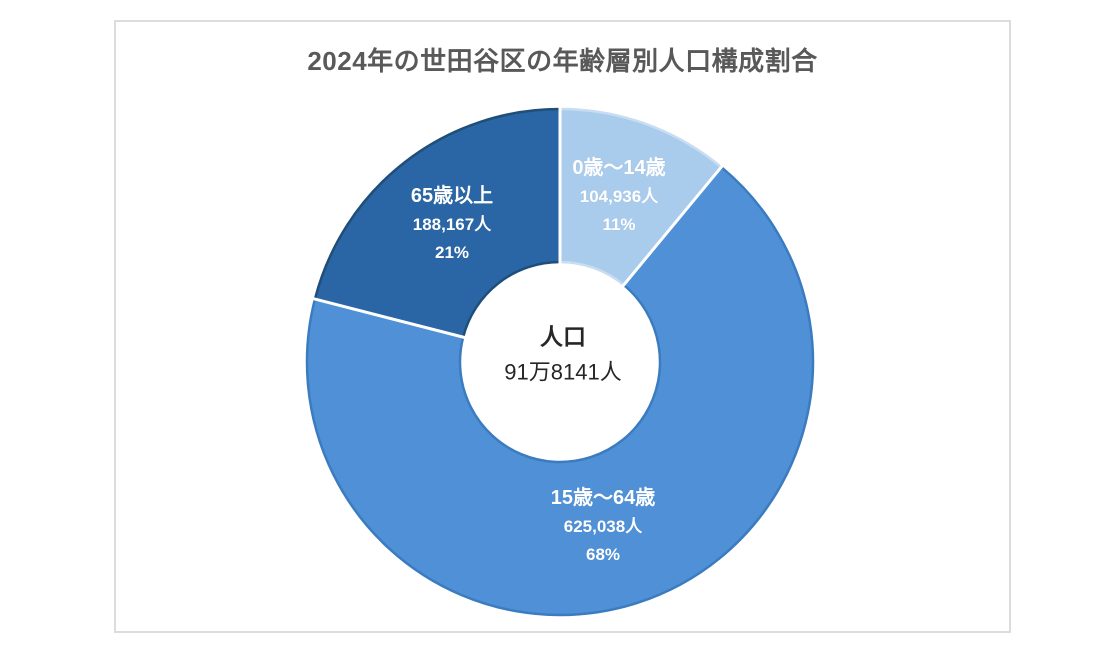 The width and height of the screenshot is (1100, 668). Describe the element at coordinates (619, 168) in the screenshot. I see `slice-name-0-14: 0歳～14歳` at that location.